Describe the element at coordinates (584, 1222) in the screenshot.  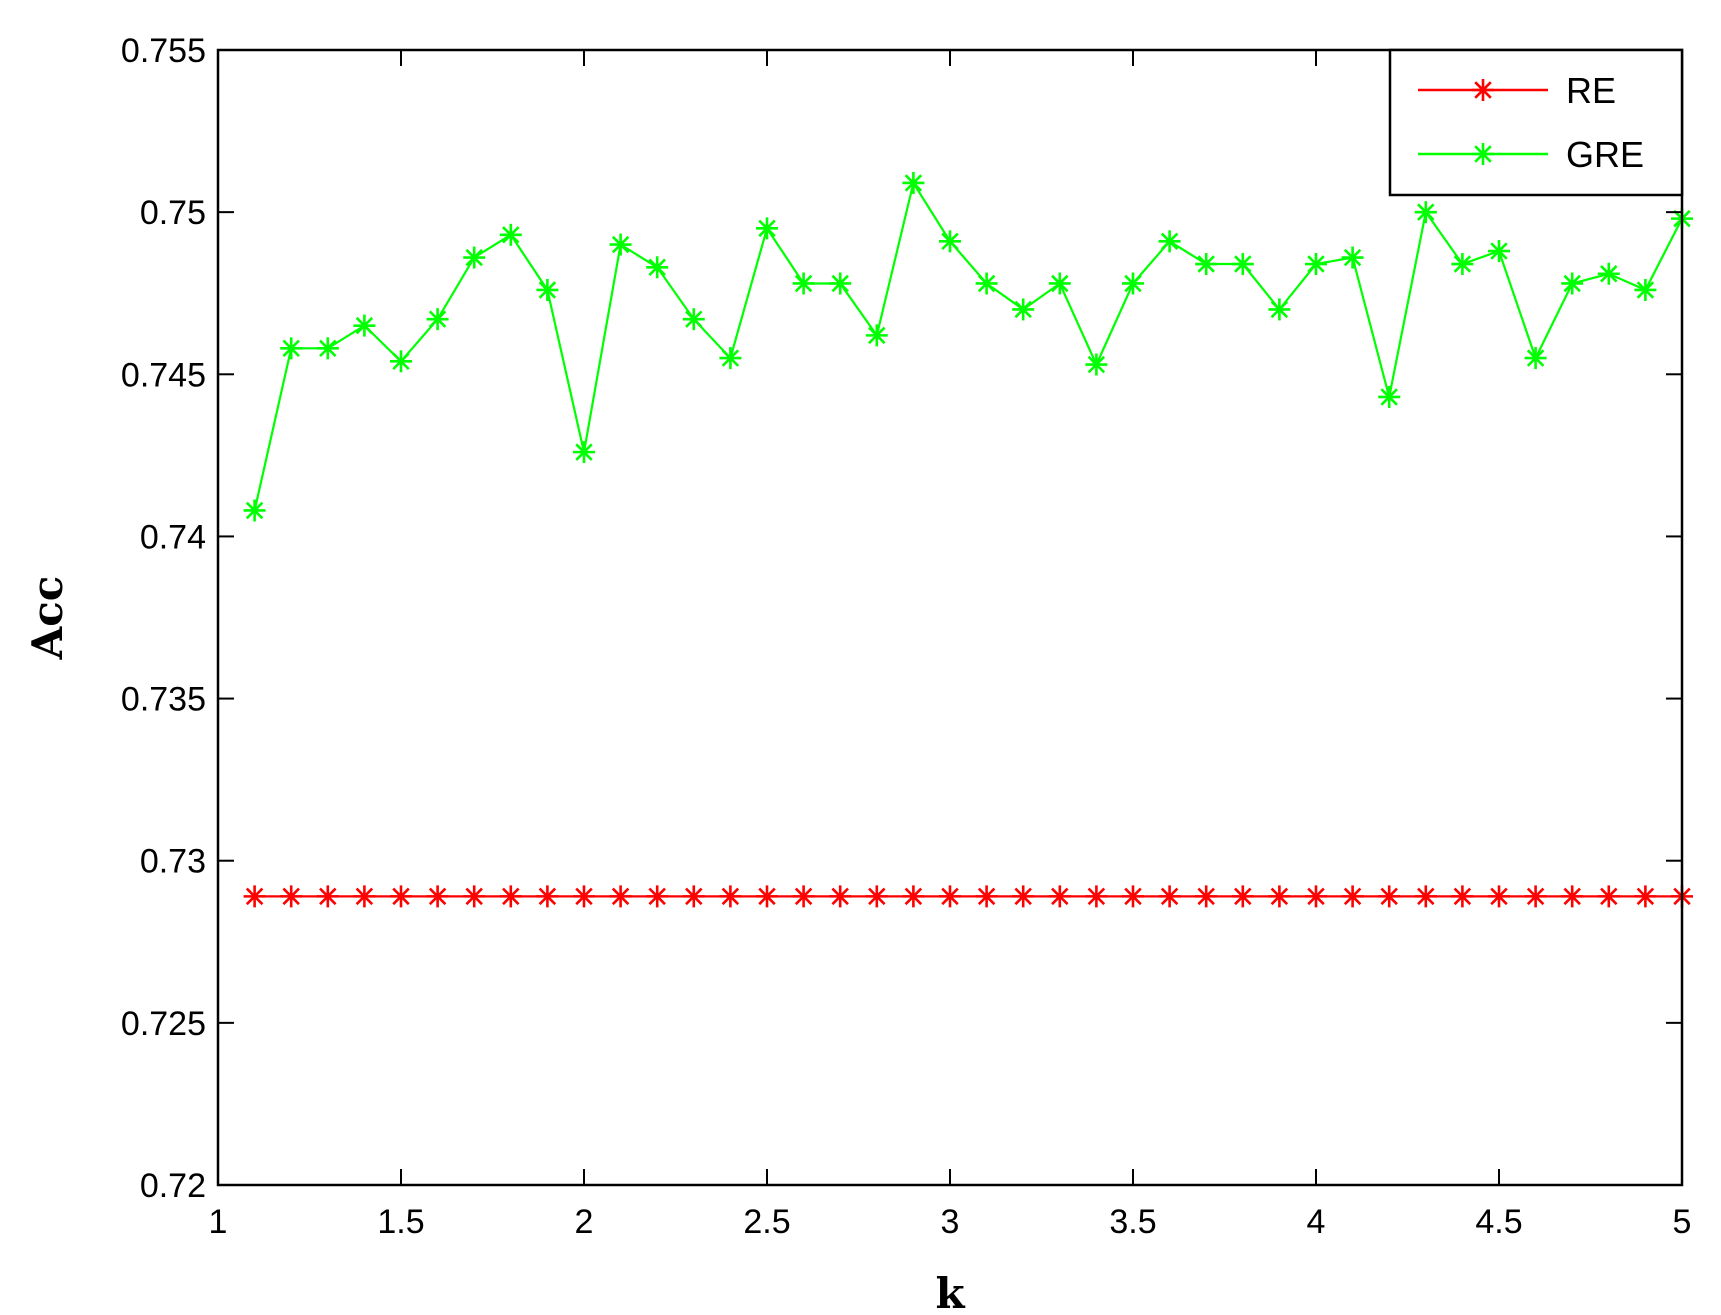
I see `x-tick-label: 2` at that location.